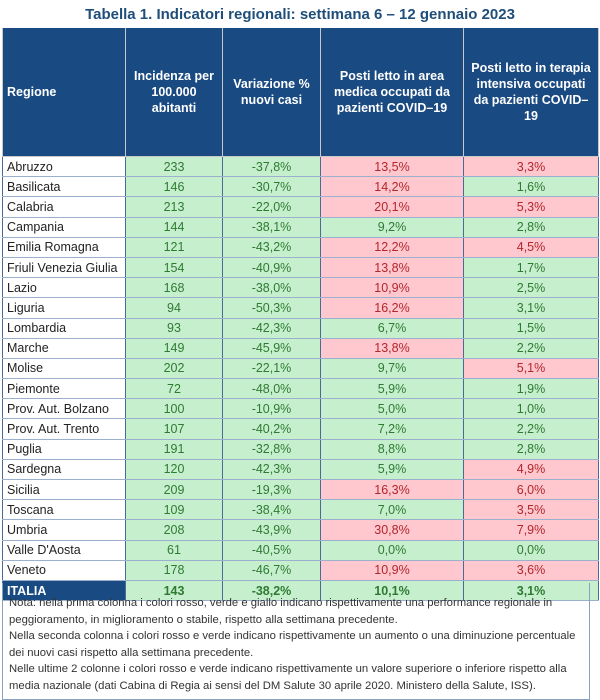 The width and height of the screenshot is (600, 700). What do you see at coordinates (174, 429) in the screenshot?
I see `cell-incidenza: 107` at bounding box center [174, 429].